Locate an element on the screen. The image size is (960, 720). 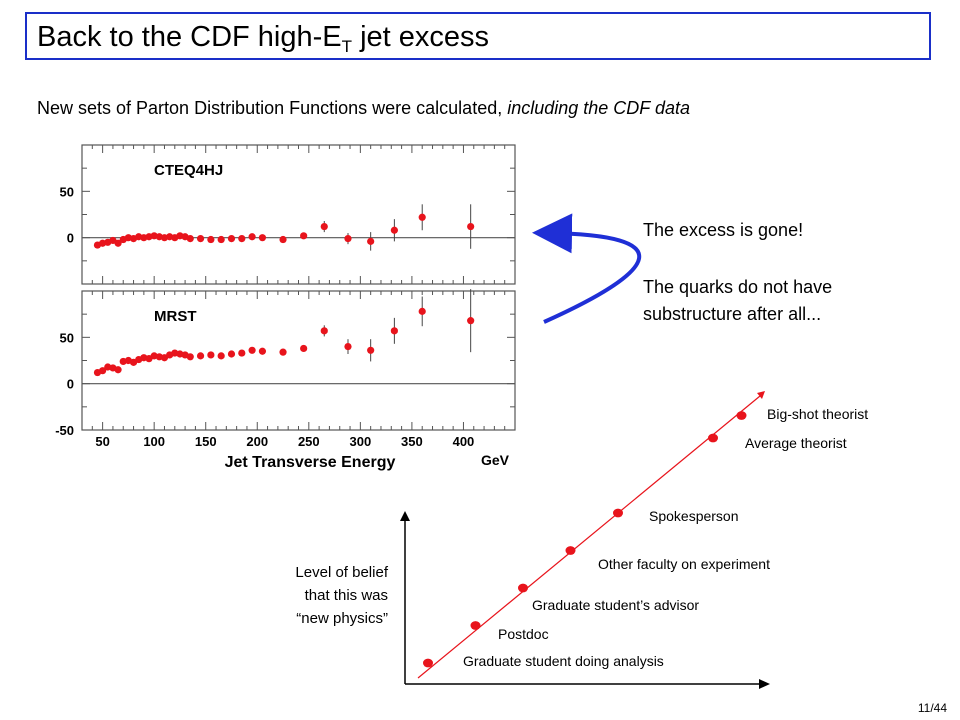
belief-point-label: Spokesperson is located at coordinates (694, 516).